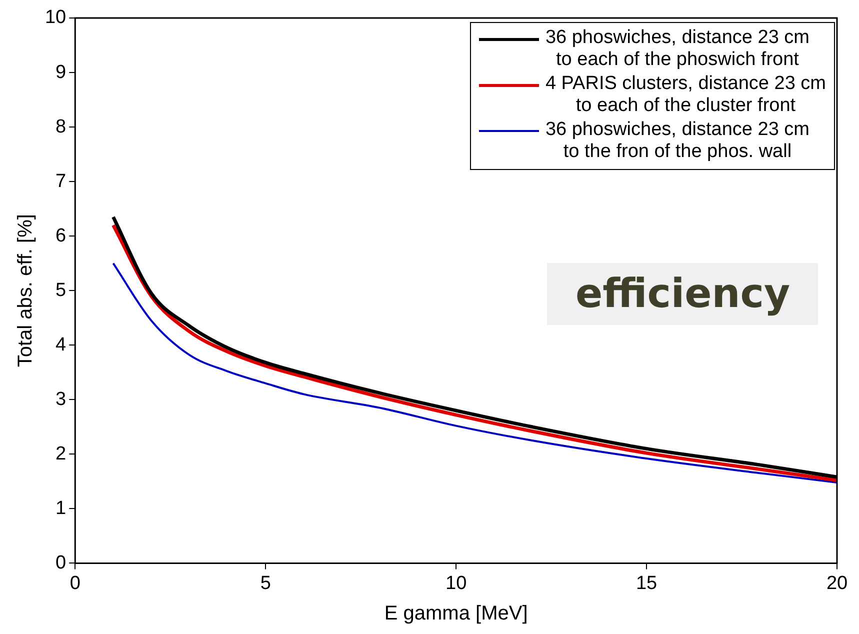 The height and width of the screenshot is (634, 859). I want to click on x-tick-label: 15, so click(647, 583).